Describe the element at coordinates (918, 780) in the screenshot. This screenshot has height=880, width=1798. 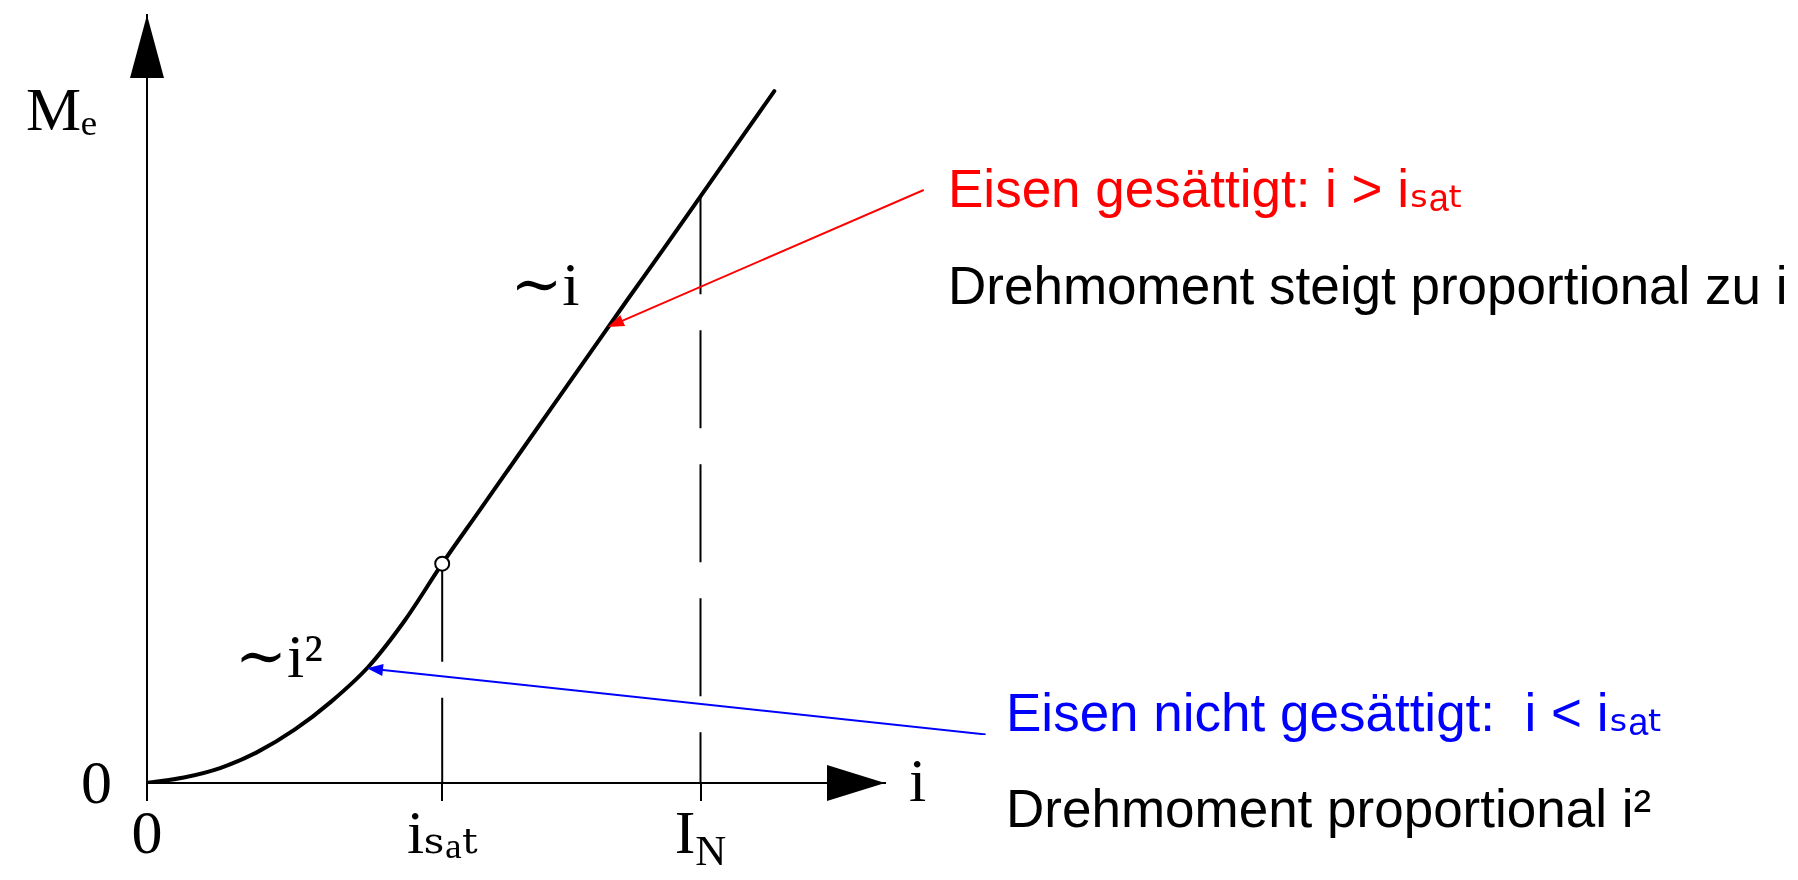
I see `x-axis-title: i` at that location.